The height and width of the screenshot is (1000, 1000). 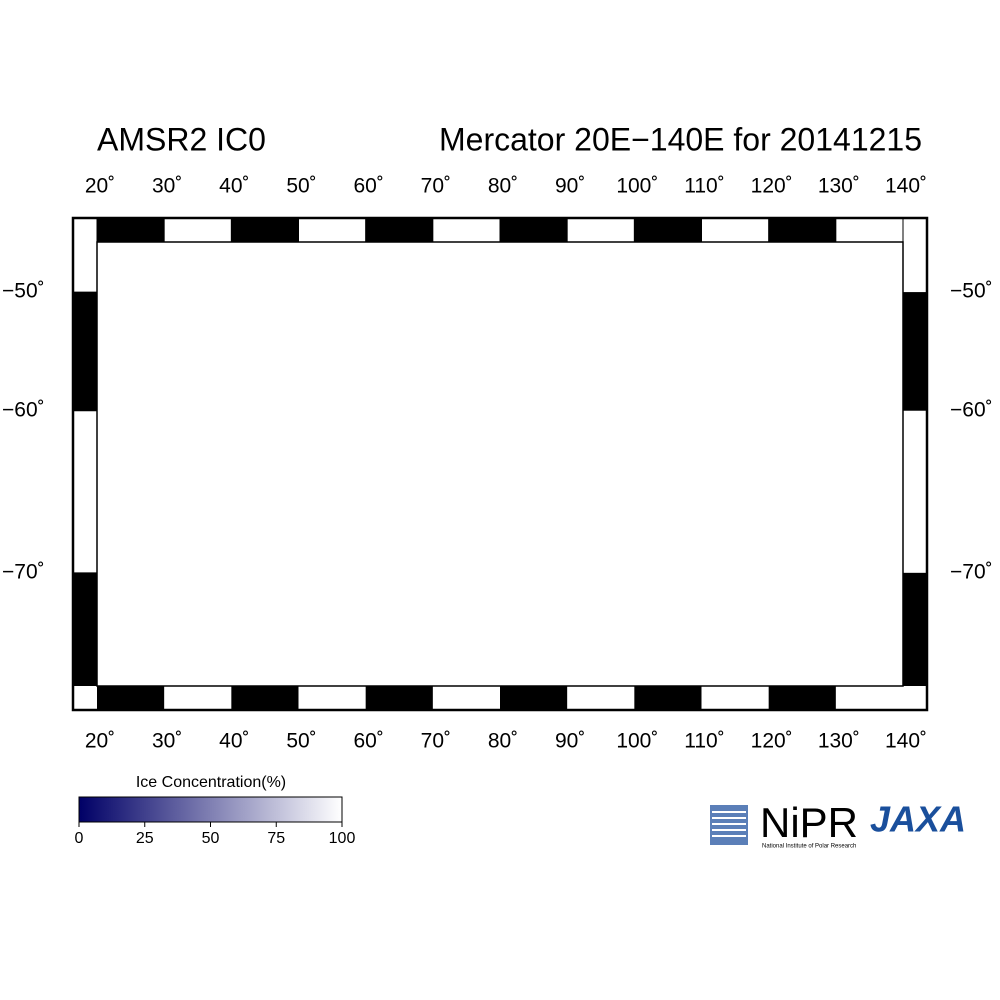 I want to click on colorbar: Ice Concentration(%) 0 25 50 75 100, so click(x=215, y=810).